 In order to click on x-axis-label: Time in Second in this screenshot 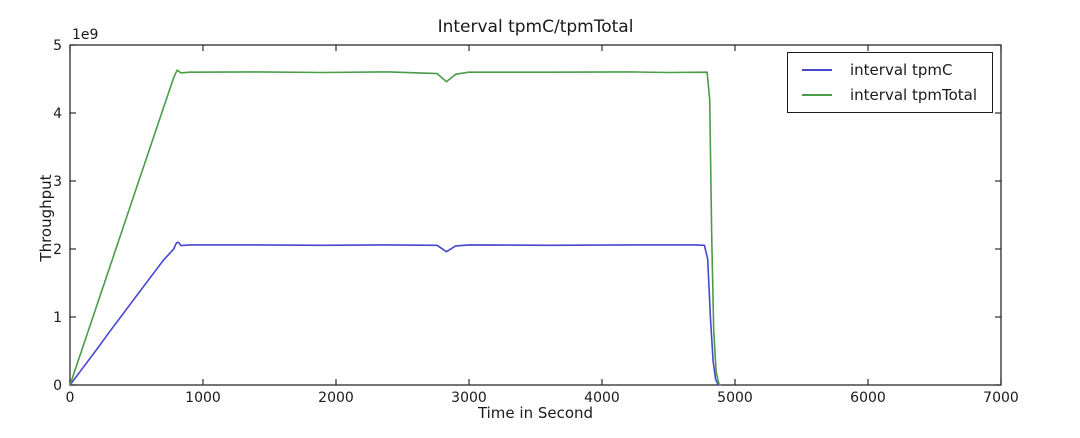, I will do `click(535, 413)`.